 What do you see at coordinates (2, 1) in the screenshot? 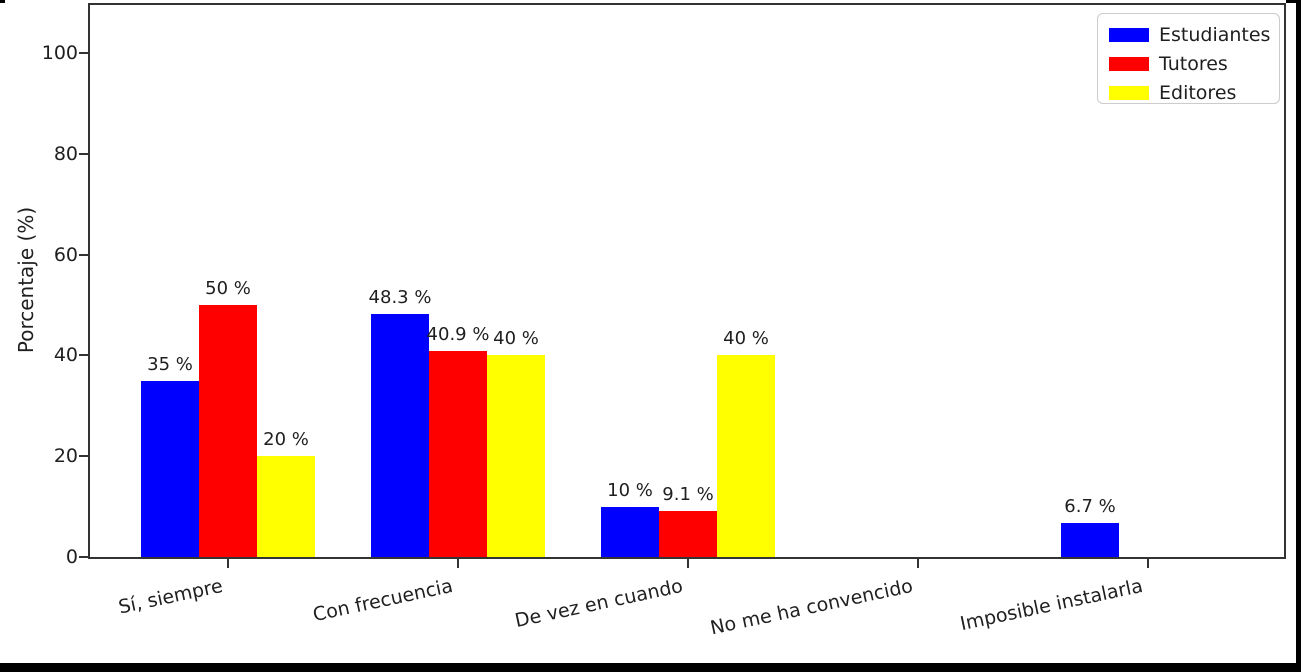
I see `frame-border-top-left` at bounding box center [2, 1].